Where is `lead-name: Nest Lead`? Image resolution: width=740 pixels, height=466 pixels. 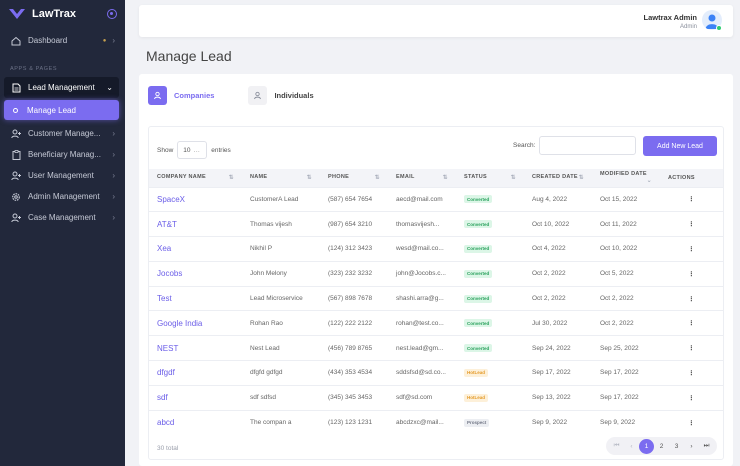
lead-name: Nest Lead is located at coordinates (281, 348).